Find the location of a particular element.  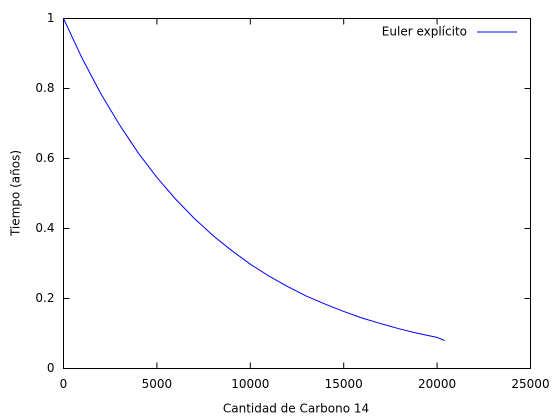

x-axis-label: Cantidad de Carbono 14 is located at coordinates (296, 409).